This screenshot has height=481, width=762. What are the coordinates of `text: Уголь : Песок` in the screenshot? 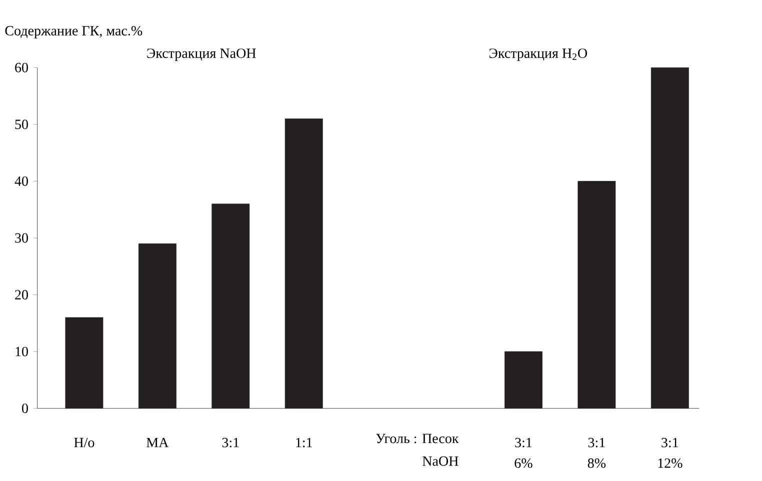 It's located at (417, 439).